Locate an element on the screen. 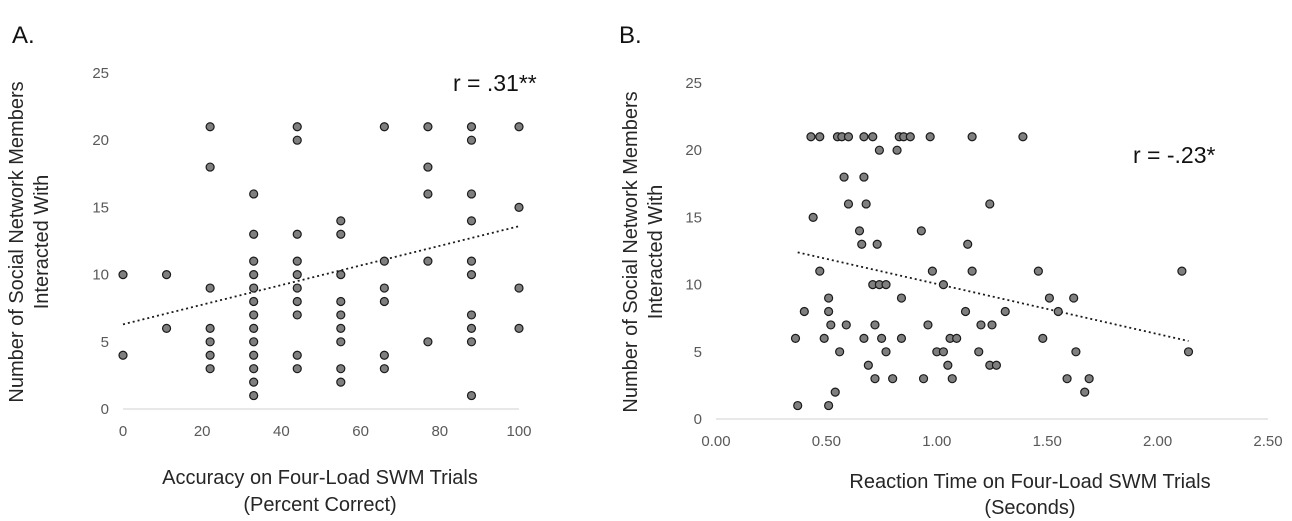 This screenshot has width=1292, height=521. x-tick-label: 60 is located at coordinates (360, 431).